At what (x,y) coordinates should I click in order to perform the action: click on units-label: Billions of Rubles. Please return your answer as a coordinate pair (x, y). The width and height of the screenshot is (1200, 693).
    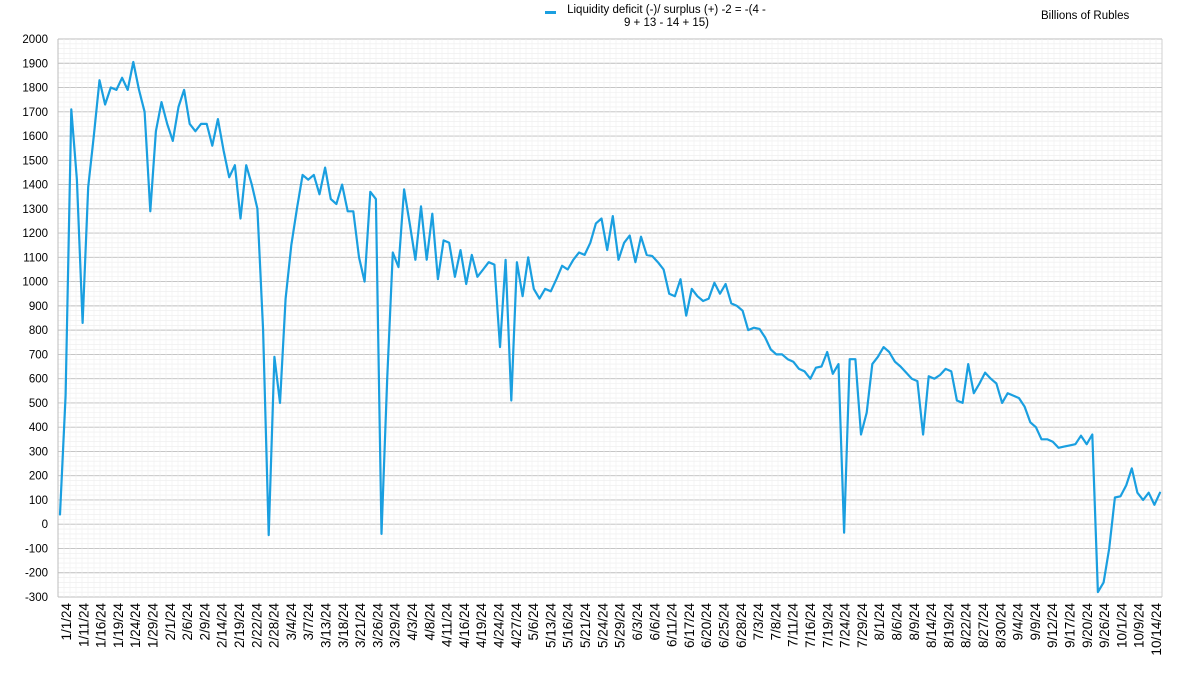
    Looking at the image, I should click on (1085, 16).